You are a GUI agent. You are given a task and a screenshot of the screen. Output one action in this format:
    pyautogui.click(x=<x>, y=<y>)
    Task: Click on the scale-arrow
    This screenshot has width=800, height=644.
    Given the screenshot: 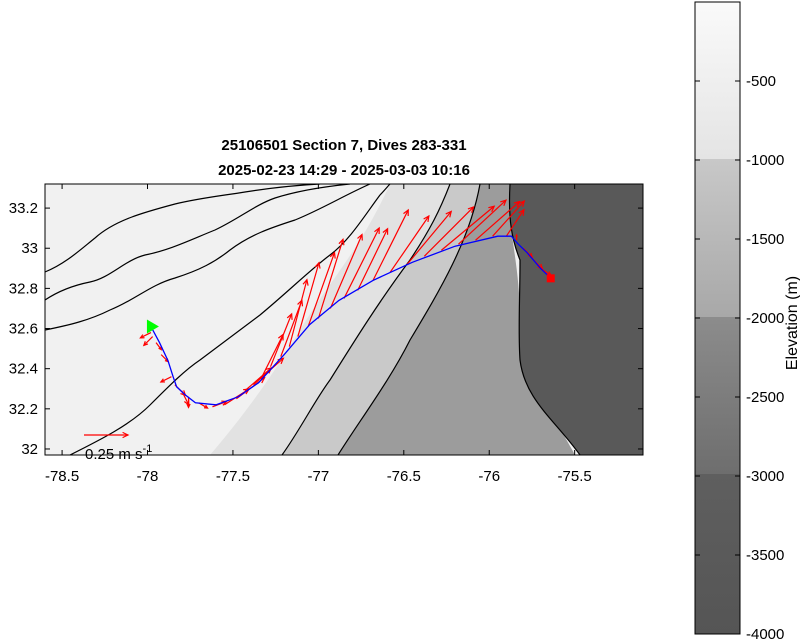 What is the action you would take?
    pyautogui.click(x=107, y=435)
    